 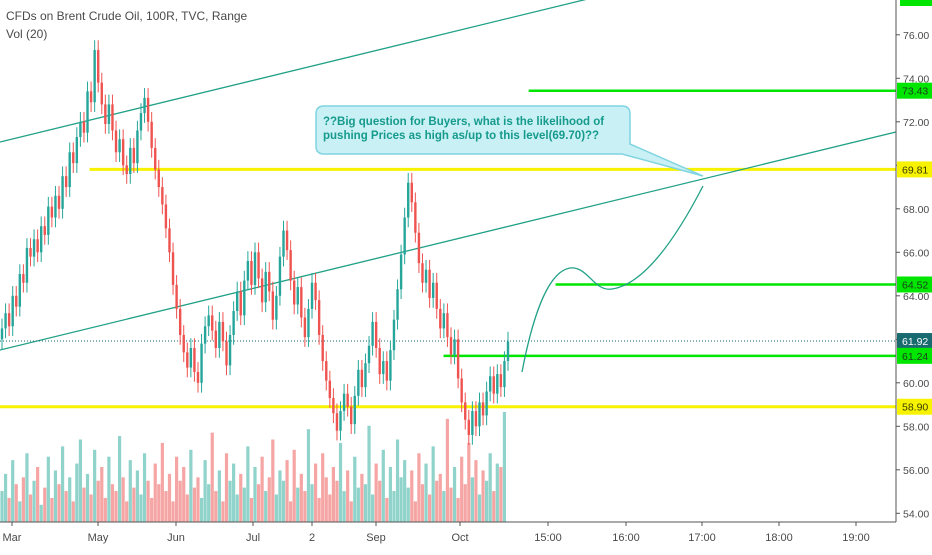 What do you see at coordinates (915, 92) in the screenshot?
I see `price-label-text: 73.43` at bounding box center [915, 92].